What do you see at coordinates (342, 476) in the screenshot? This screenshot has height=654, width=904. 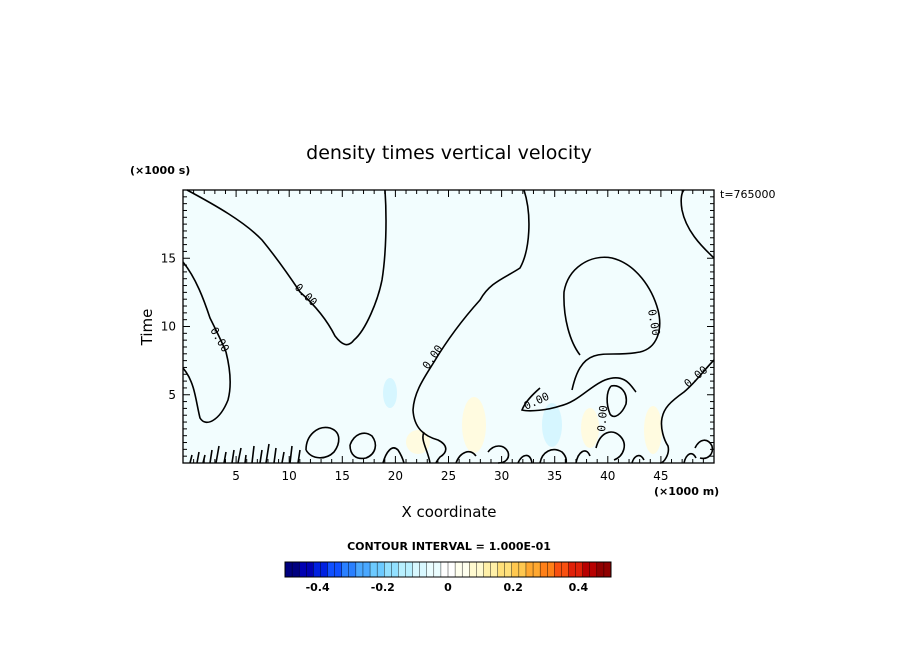 I see `x-tick-label: 15` at bounding box center [342, 476].